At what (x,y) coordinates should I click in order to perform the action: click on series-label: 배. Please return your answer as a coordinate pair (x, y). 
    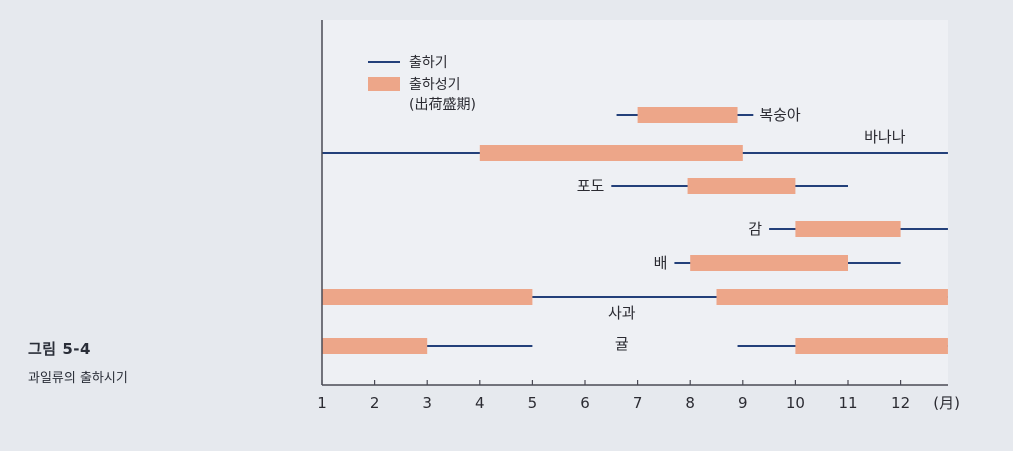
    Looking at the image, I should click on (661, 263).